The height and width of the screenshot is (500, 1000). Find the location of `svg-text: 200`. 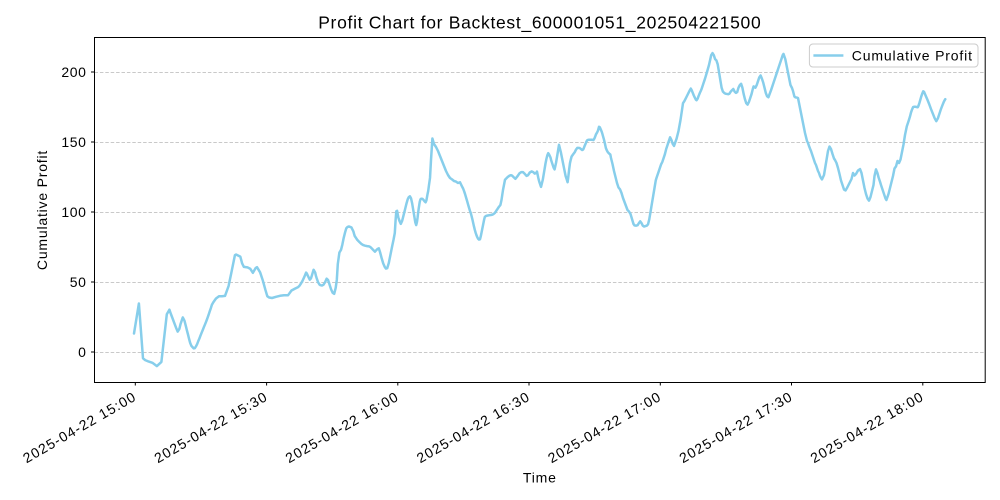

svg-text: 200 is located at coordinates (73, 72).